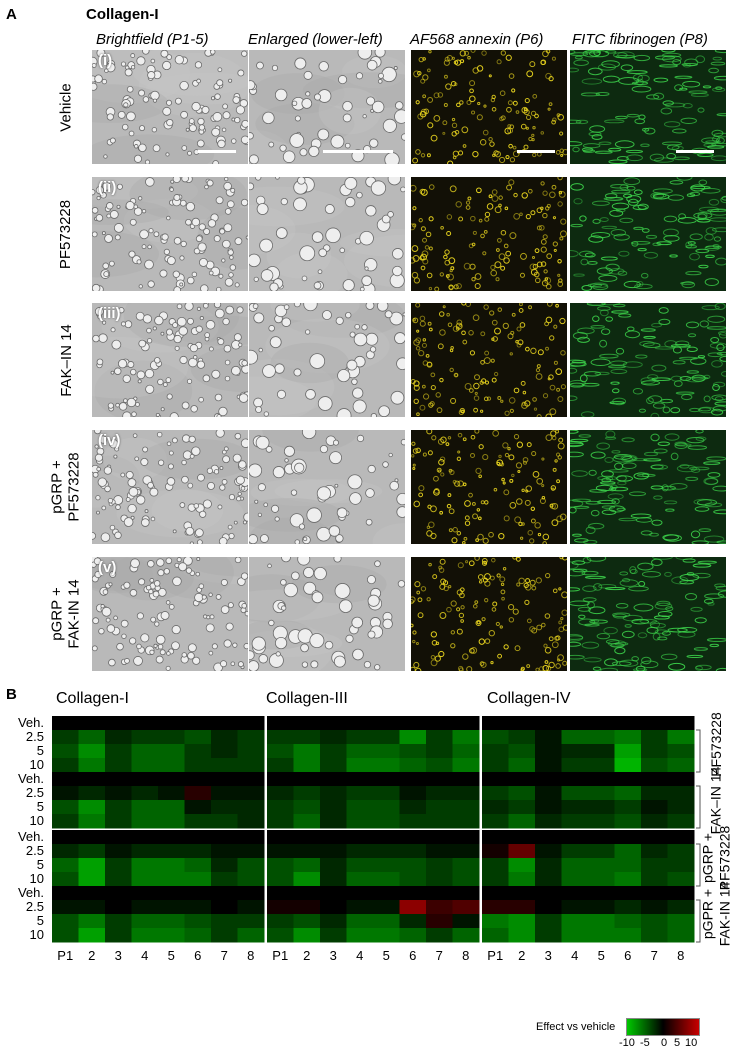 This screenshot has height=1064, width=738. What do you see at coordinates (198, 955) in the screenshot?
I see `heatmap-col-label: 6` at bounding box center [198, 955].